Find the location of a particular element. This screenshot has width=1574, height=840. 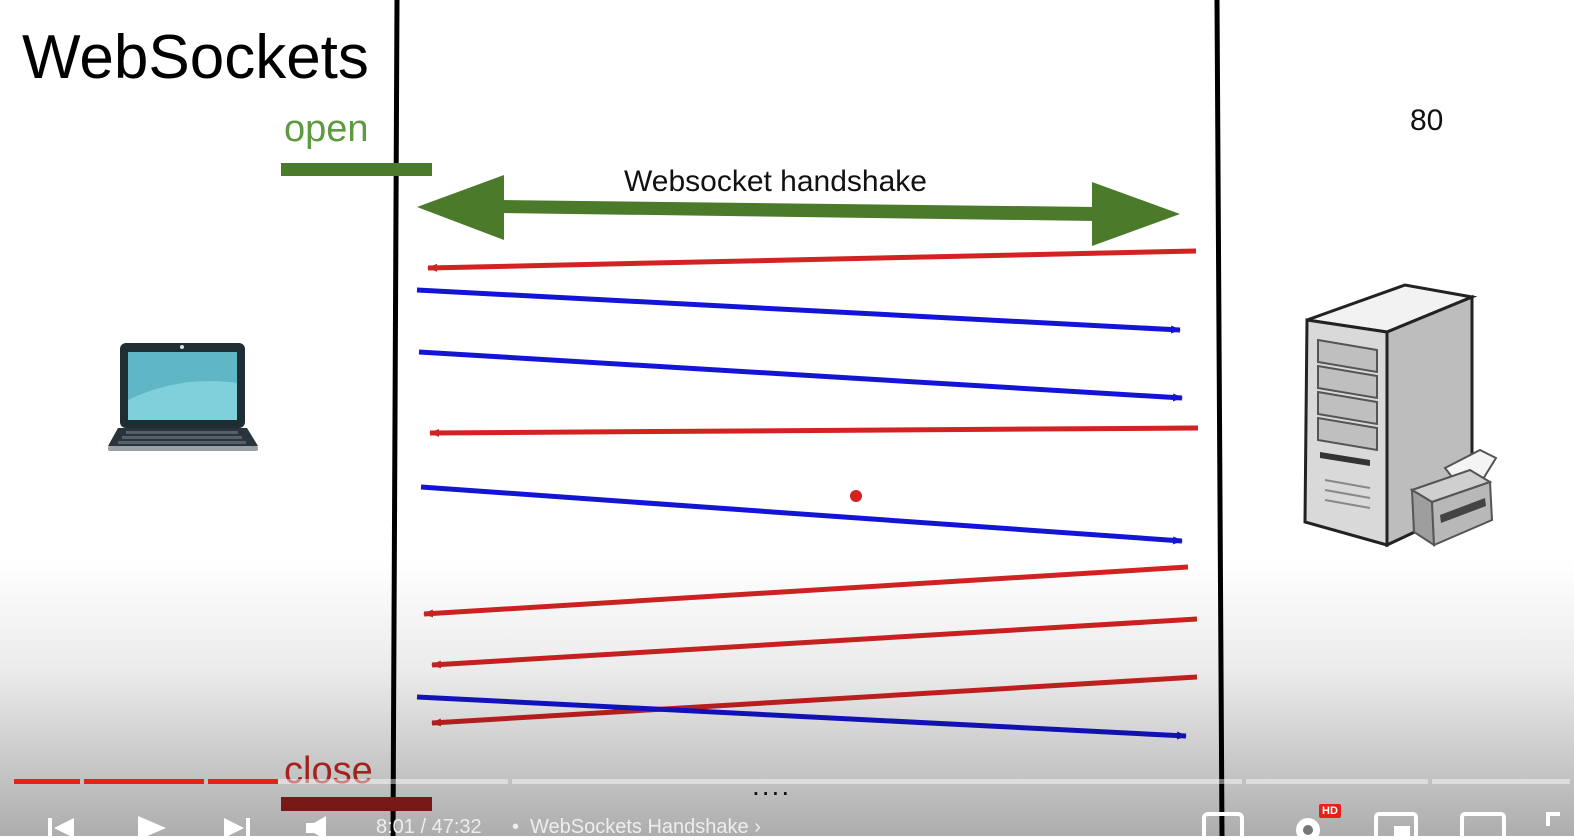

handshake-arrow is located at coordinates (798, 210).